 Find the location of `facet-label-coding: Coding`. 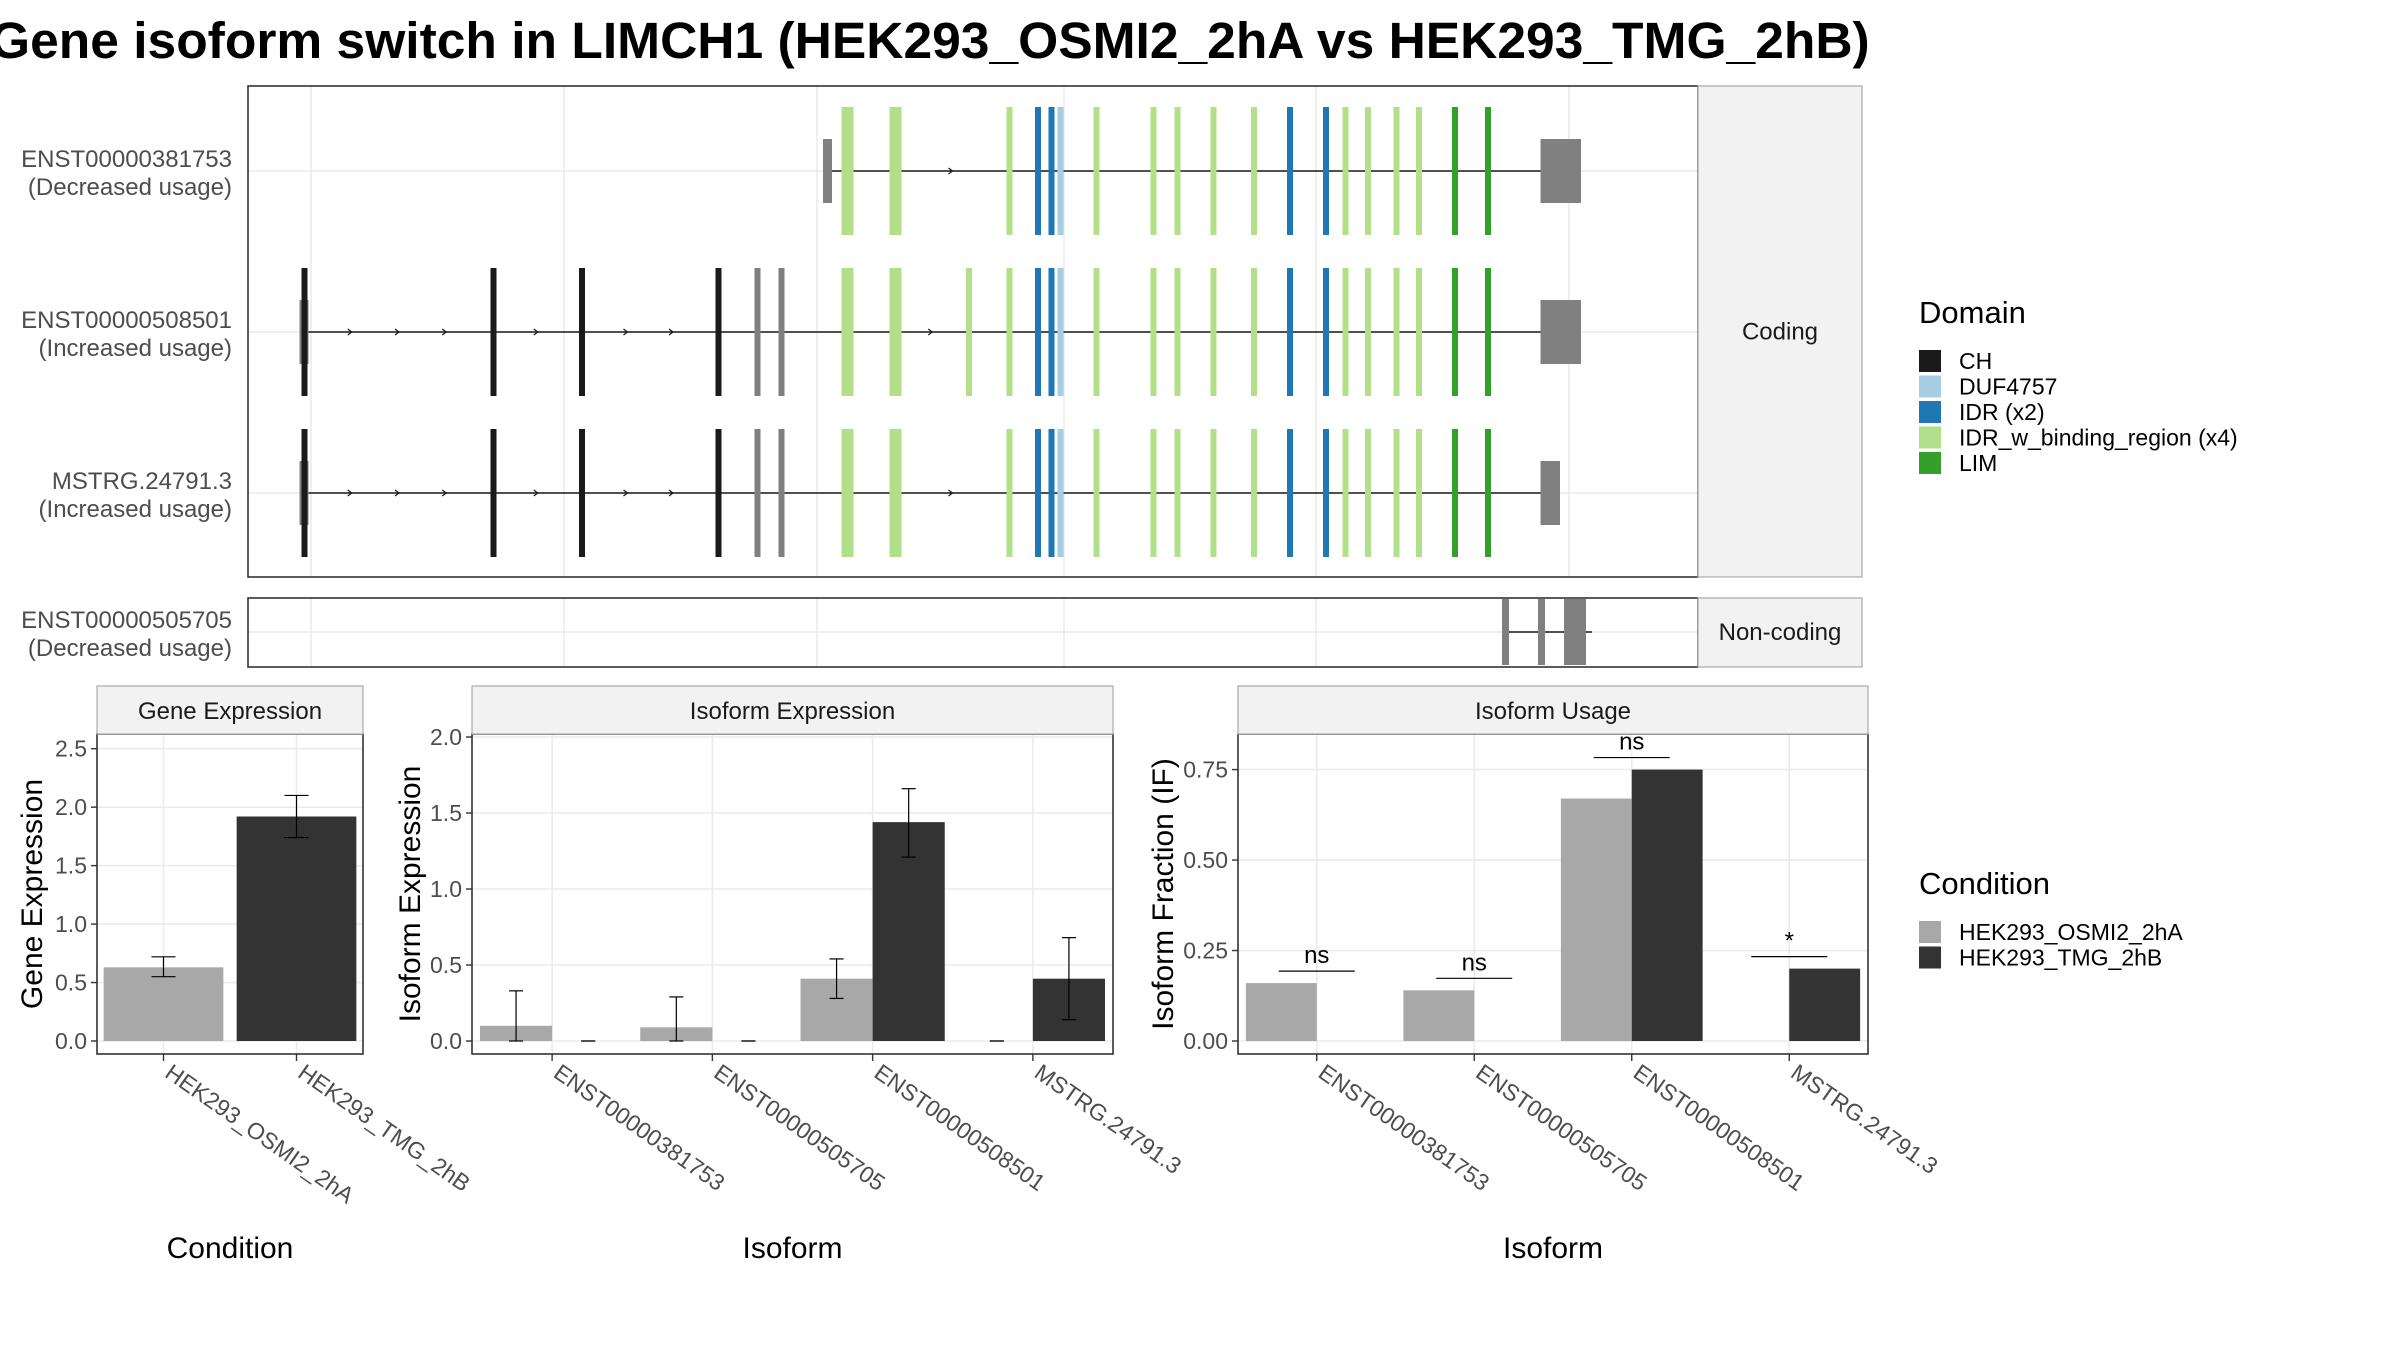

facet-label-coding: Coding is located at coordinates (1780, 332).